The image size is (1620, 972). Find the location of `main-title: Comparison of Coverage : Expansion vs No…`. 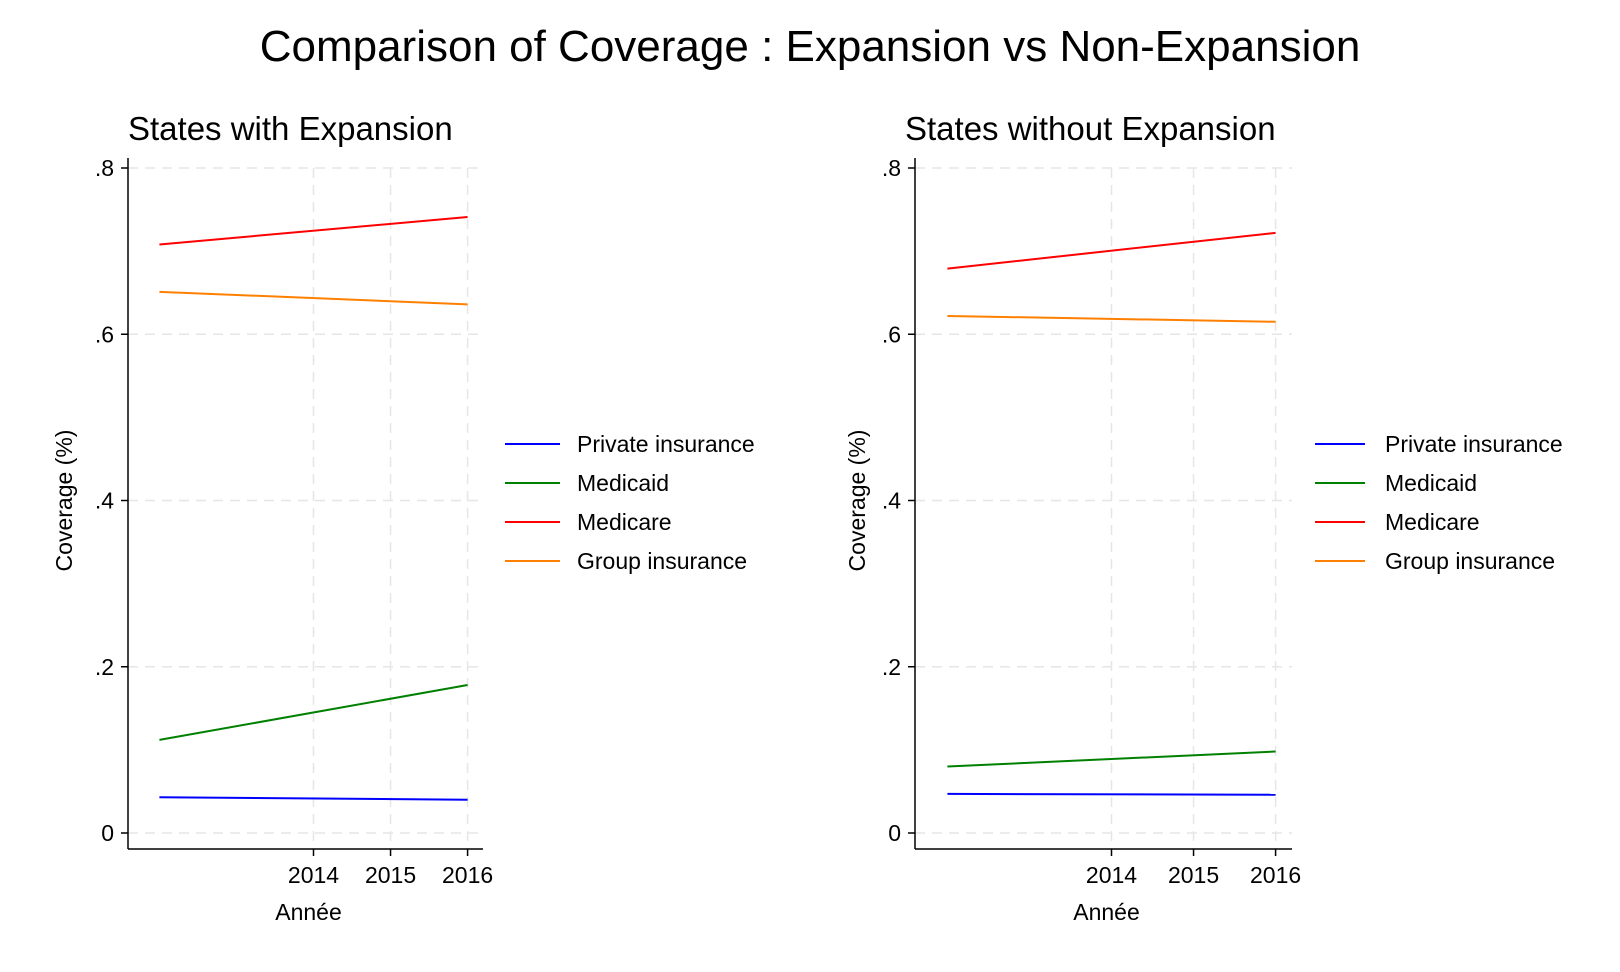

main-title: Comparison of Coverage : Expansion vs No… is located at coordinates (810, 46).